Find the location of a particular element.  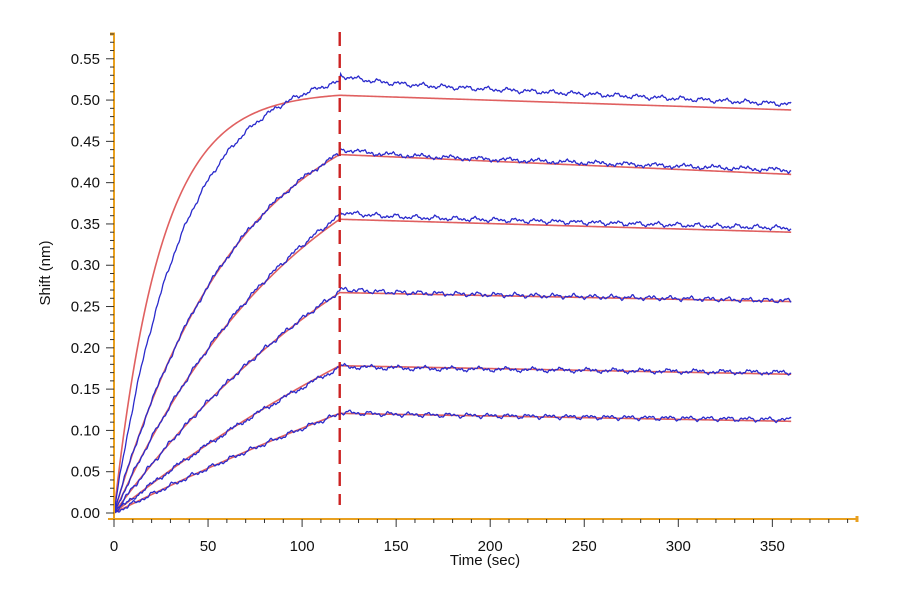

data-trace is located at coordinates (452, 461).